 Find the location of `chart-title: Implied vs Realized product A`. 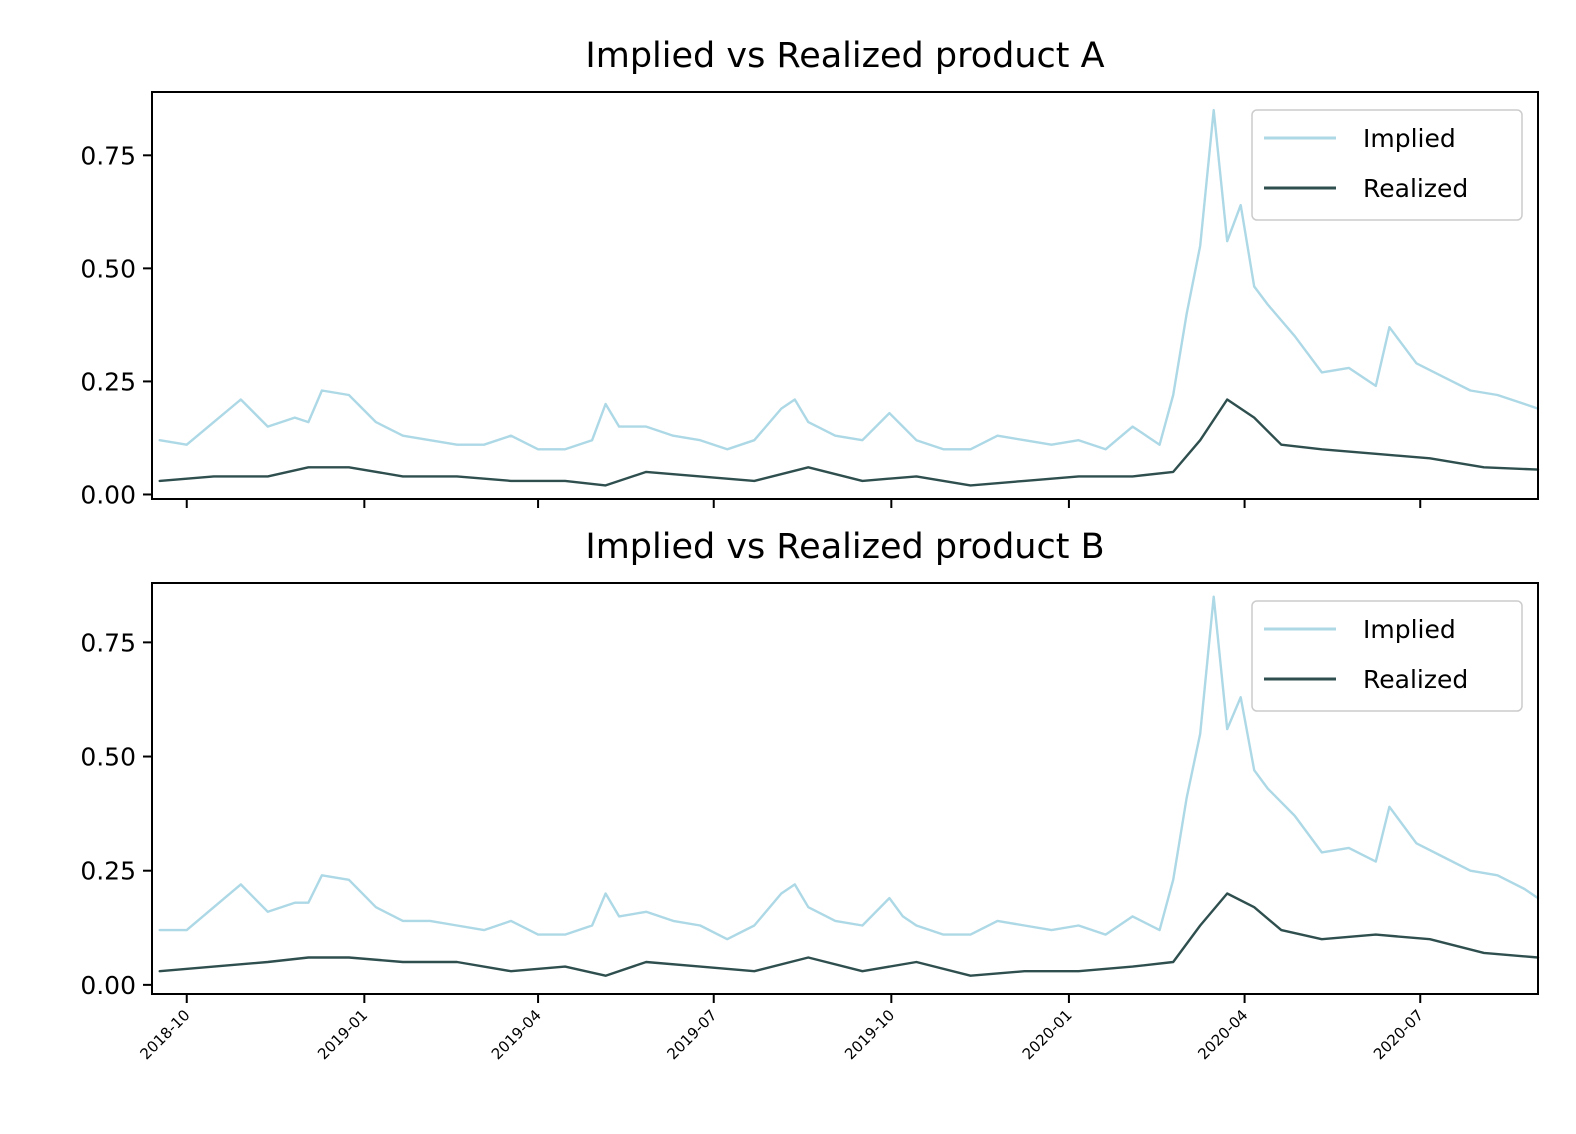

chart-title: Implied vs Realized product A is located at coordinates (844, 56).